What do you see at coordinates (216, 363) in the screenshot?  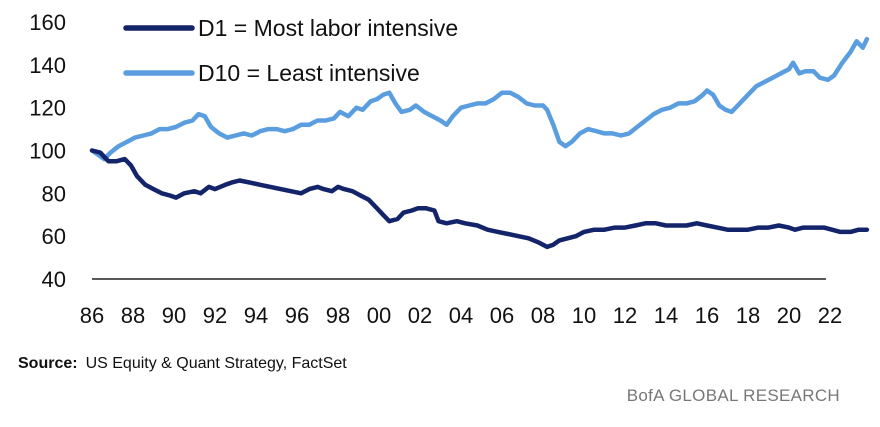 I see `source-text: US Equity & Quant Strategy, FactSet` at bounding box center [216, 363].